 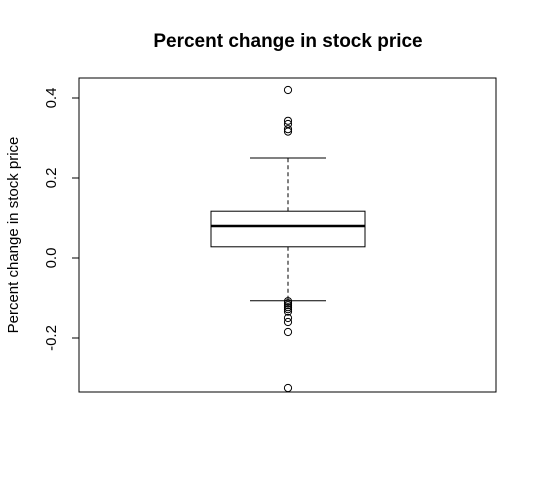 What do you see at coordinates (287, 41) in the screenshot?
I see `chart-title: Percent change in stock price` at bounding box center [287, 41].